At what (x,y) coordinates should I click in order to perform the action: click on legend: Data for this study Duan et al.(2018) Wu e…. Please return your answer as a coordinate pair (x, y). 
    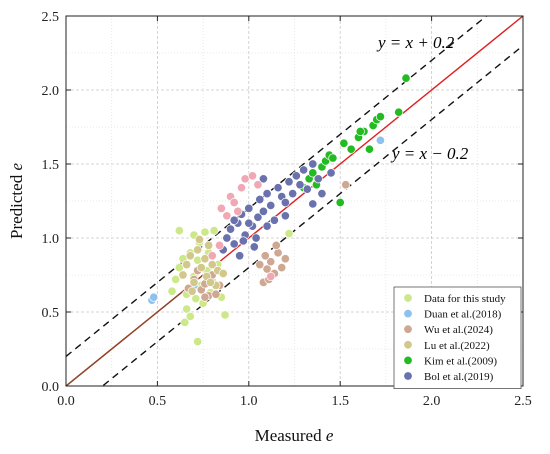
    Looking at the image, I should click on (457, 337).